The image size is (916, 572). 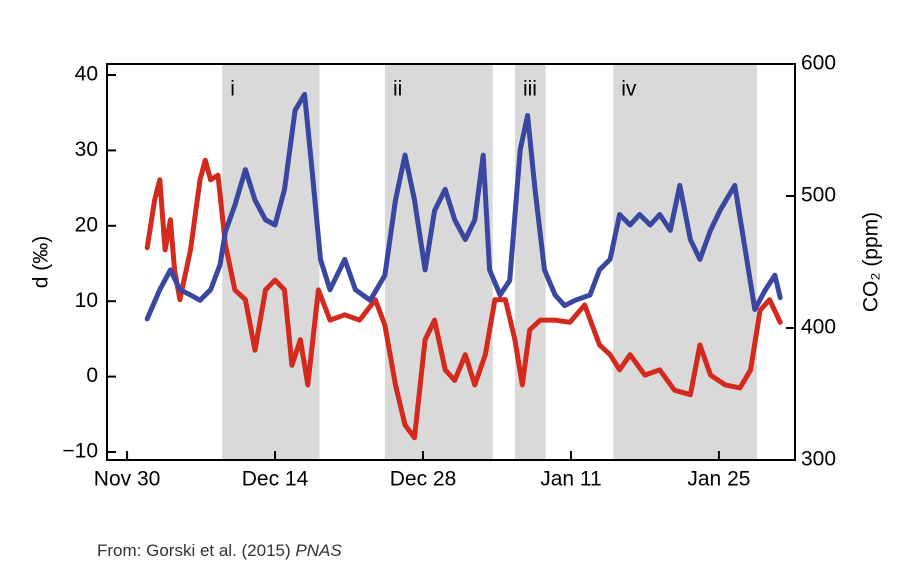 What do you see at coordinates (232, 89) in the screenshot?
I see `region-label: i` at bounding box center [232, 89].